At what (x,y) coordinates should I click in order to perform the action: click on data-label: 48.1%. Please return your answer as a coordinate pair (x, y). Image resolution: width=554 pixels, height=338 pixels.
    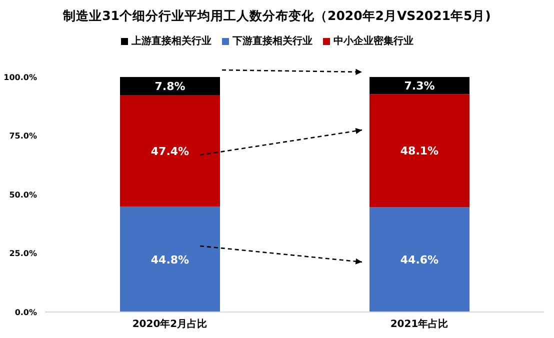
    Looking at the image, I should click on (419, 151).